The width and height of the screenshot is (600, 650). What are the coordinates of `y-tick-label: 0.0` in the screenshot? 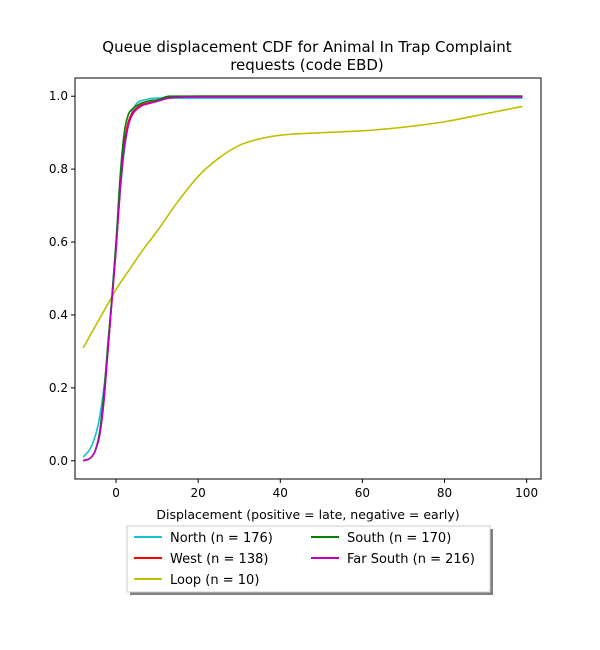 It's located at (58, 461).